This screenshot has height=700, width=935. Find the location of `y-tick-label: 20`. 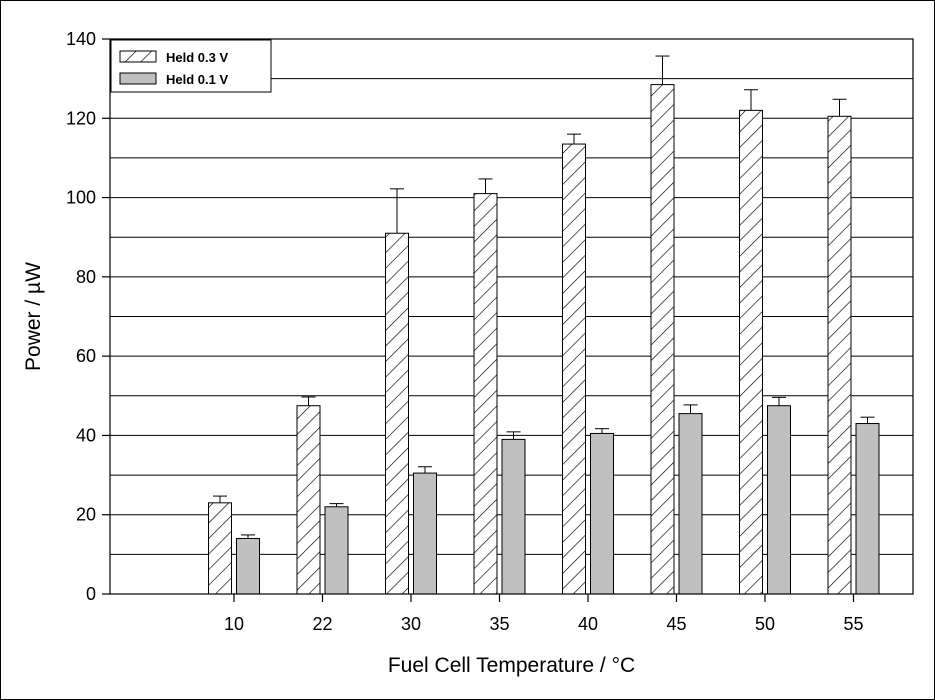

y-tick-label: 20 is located at coordinates (86, 515).